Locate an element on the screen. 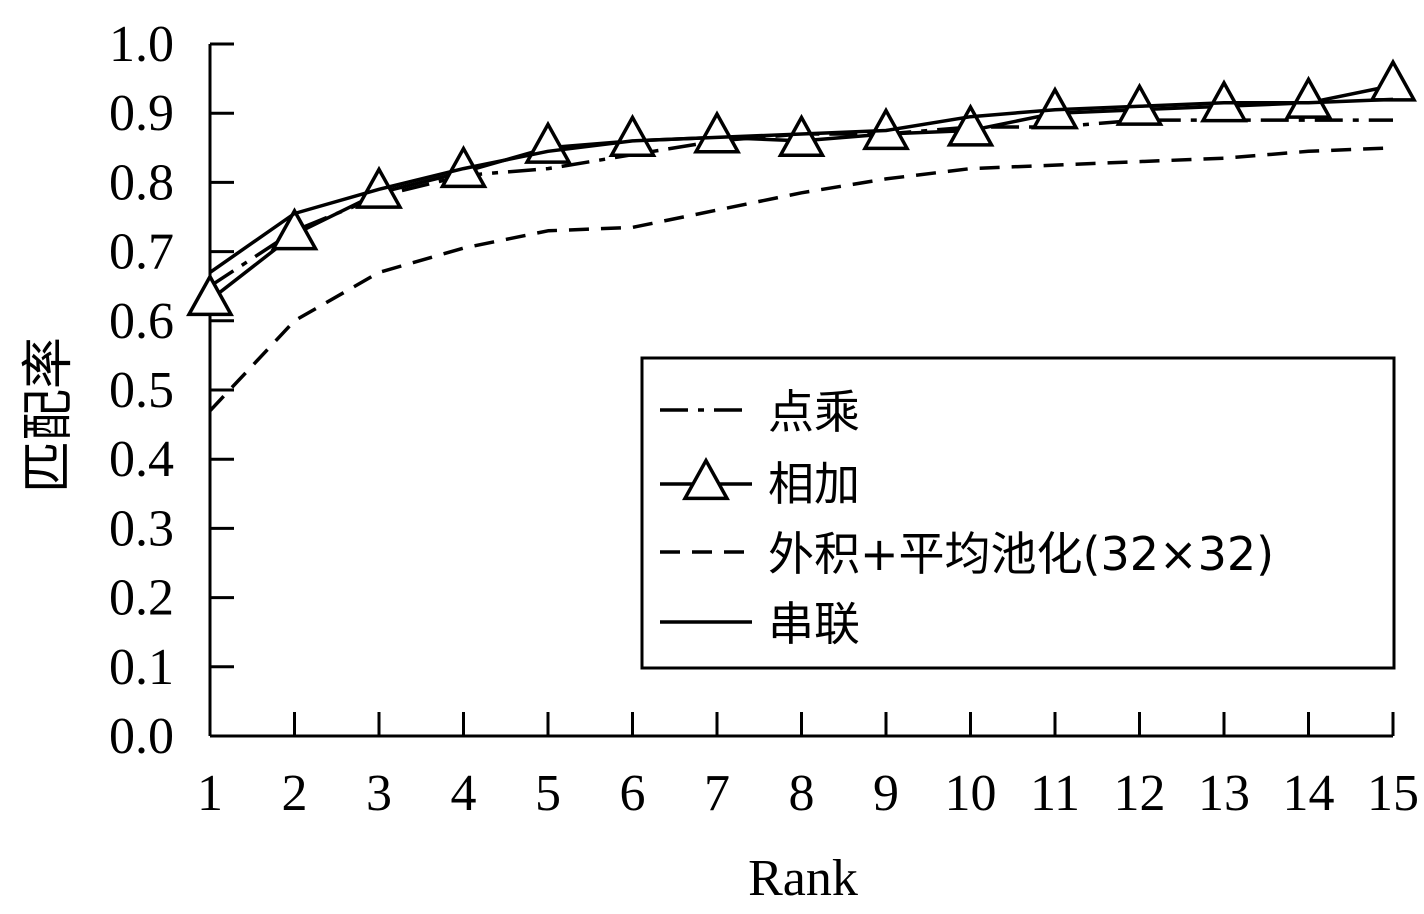  legend-label-outer-product-avgpool: 外积+平均池化(32×32) is located at coordinates (1021, 554).